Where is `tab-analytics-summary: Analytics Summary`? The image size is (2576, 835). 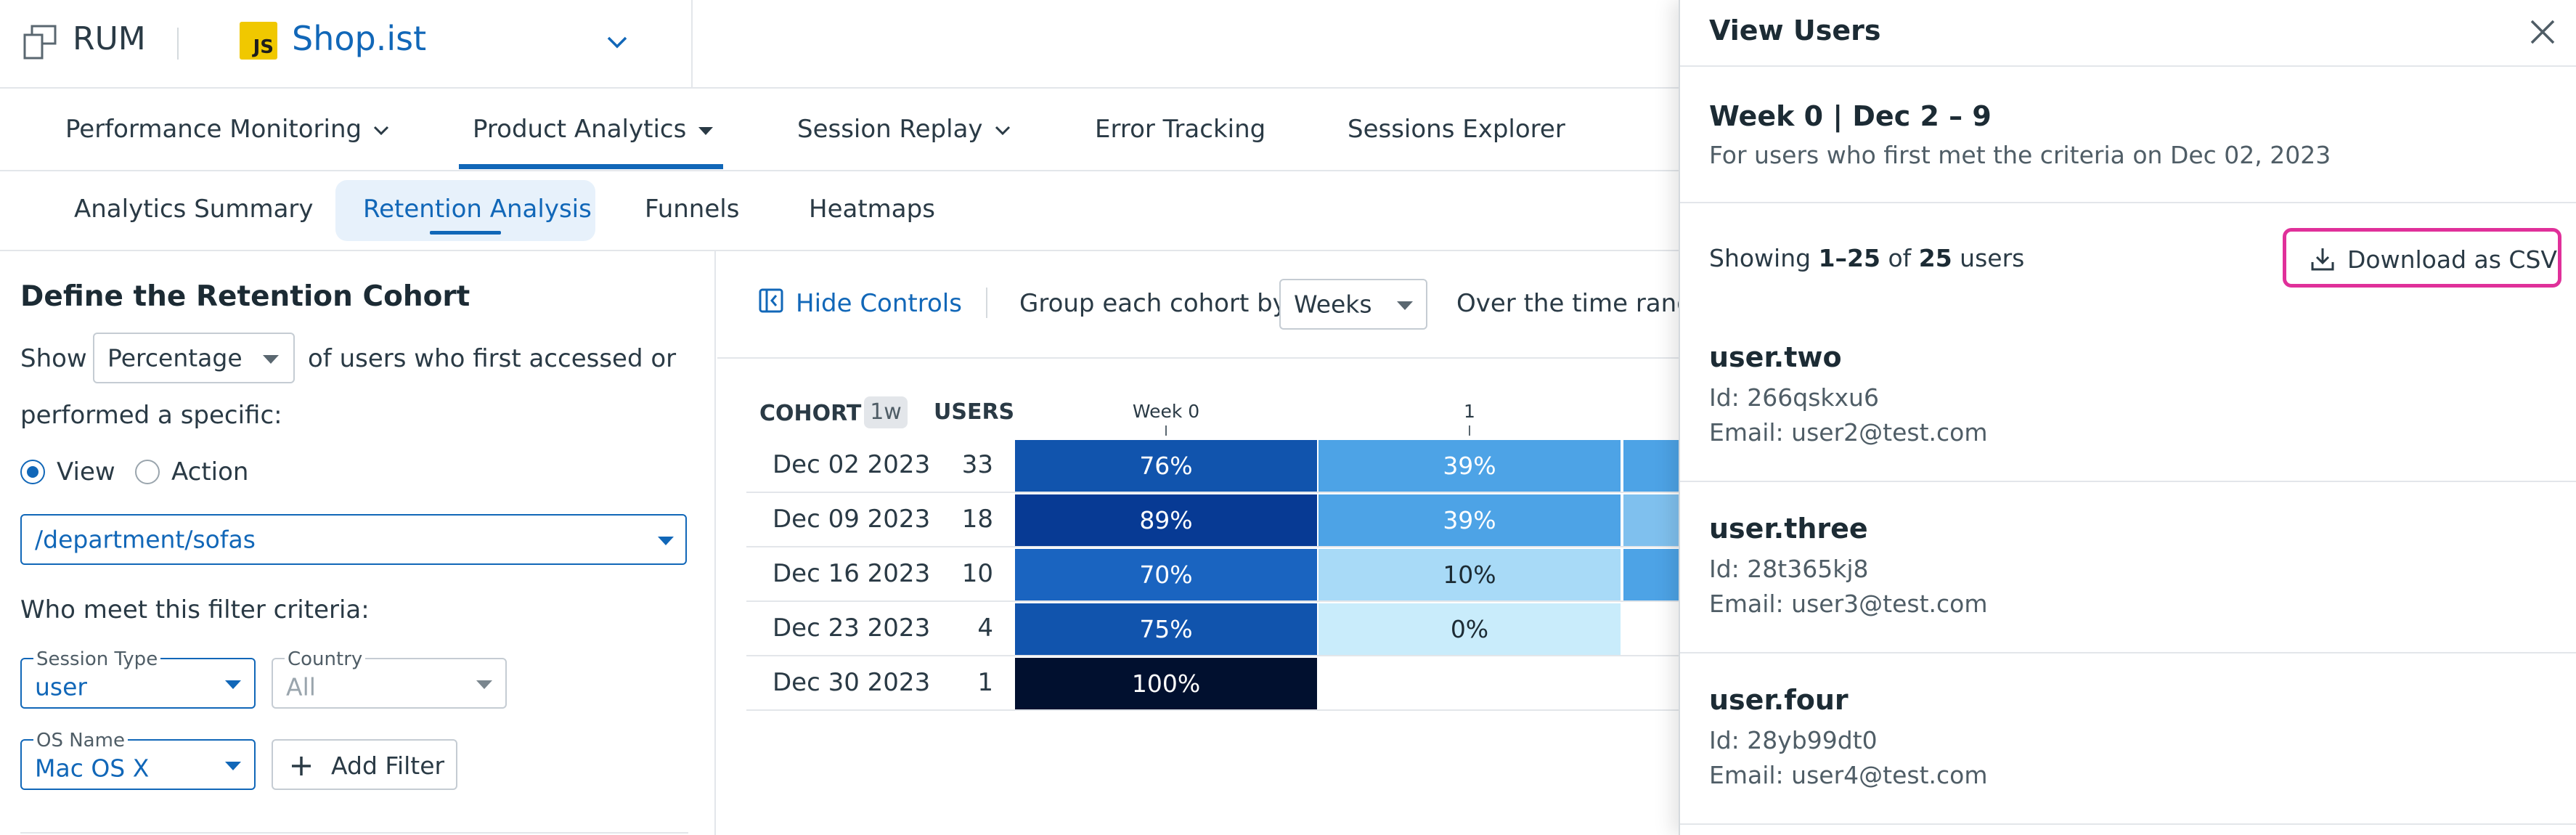 tab-analytics-summary: Analytics Summary is located at coordinates (194, 209).